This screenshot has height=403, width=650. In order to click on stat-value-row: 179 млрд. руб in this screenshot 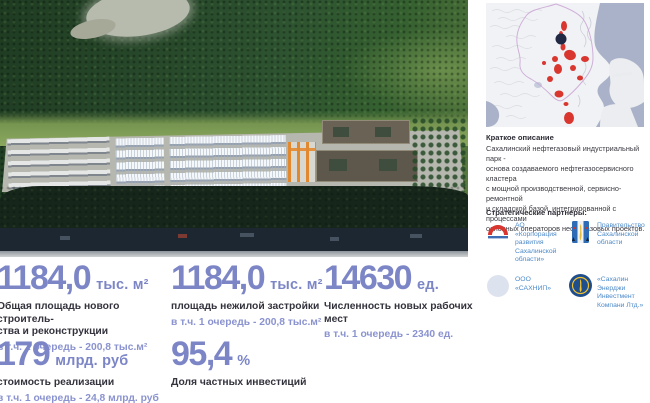, I will do `click(87, 354)`.